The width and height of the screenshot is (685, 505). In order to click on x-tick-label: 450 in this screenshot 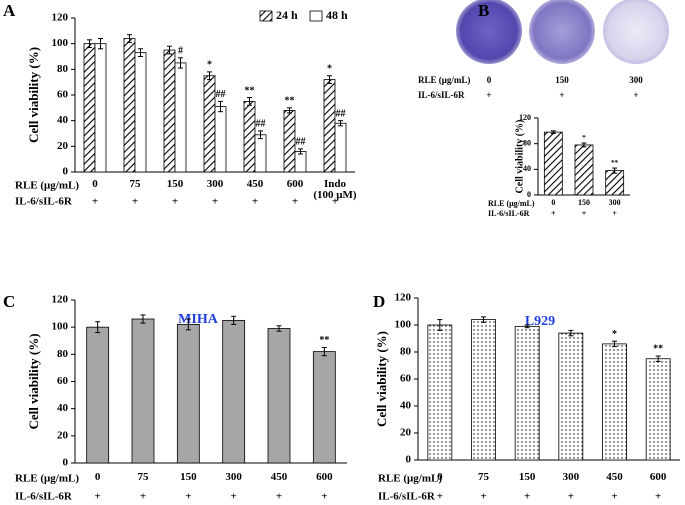, I will do `click(279, 477)`.